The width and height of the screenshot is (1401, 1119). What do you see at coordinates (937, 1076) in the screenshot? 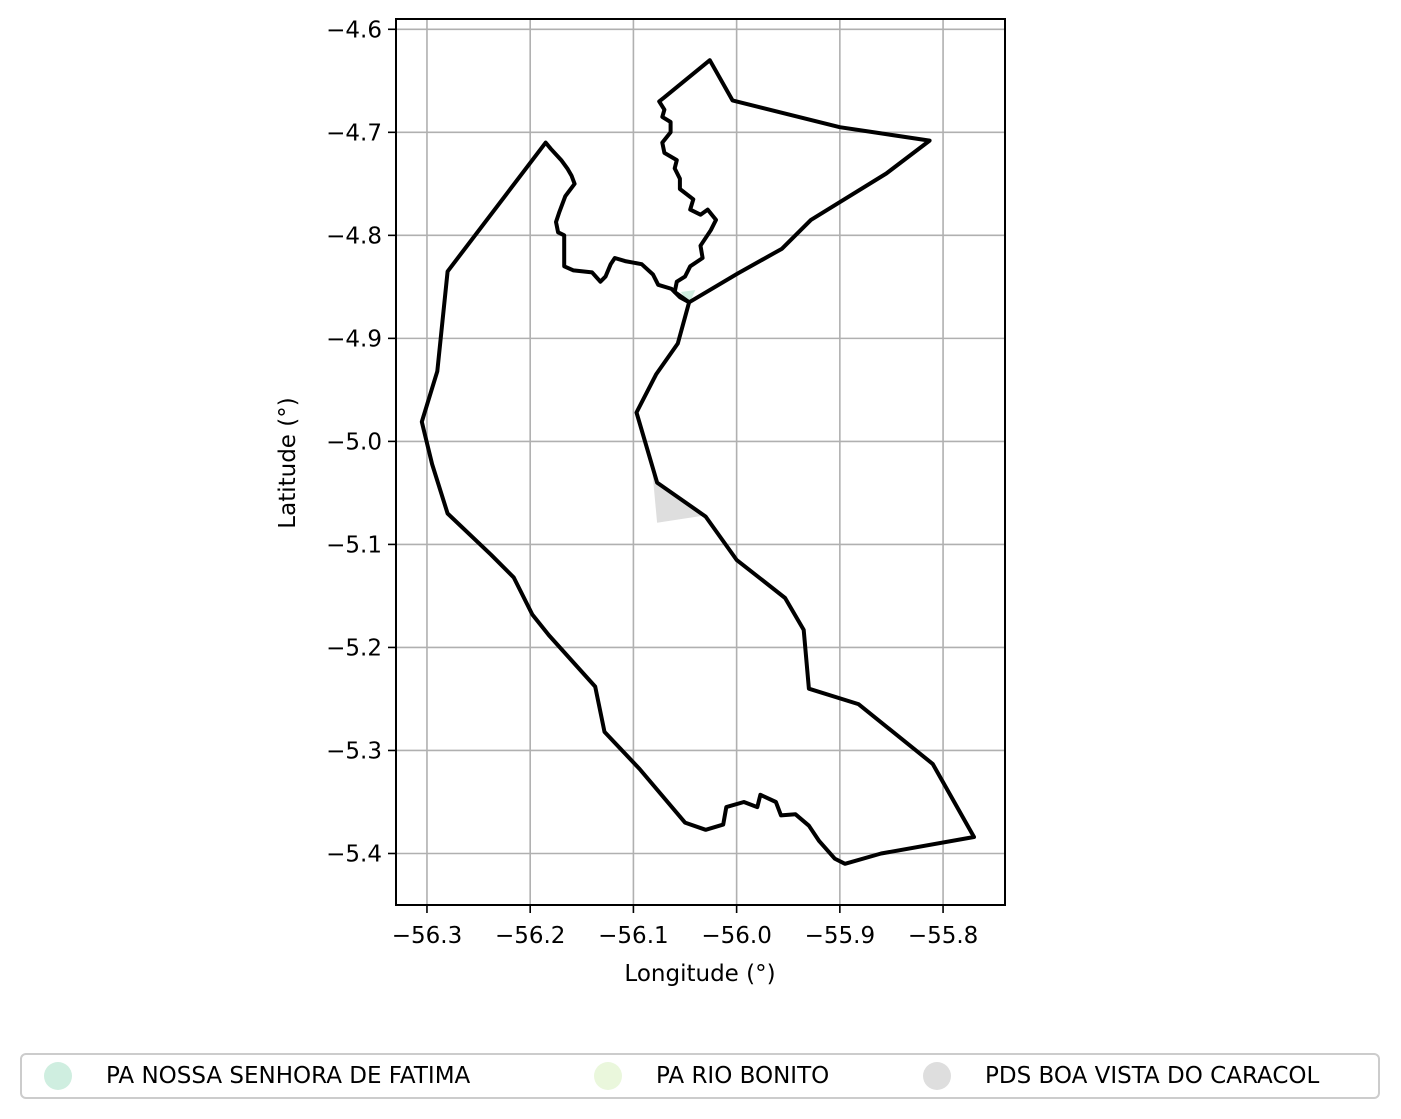
I see `legend-marker-boa-vista` at bounding box center [937, 1076].